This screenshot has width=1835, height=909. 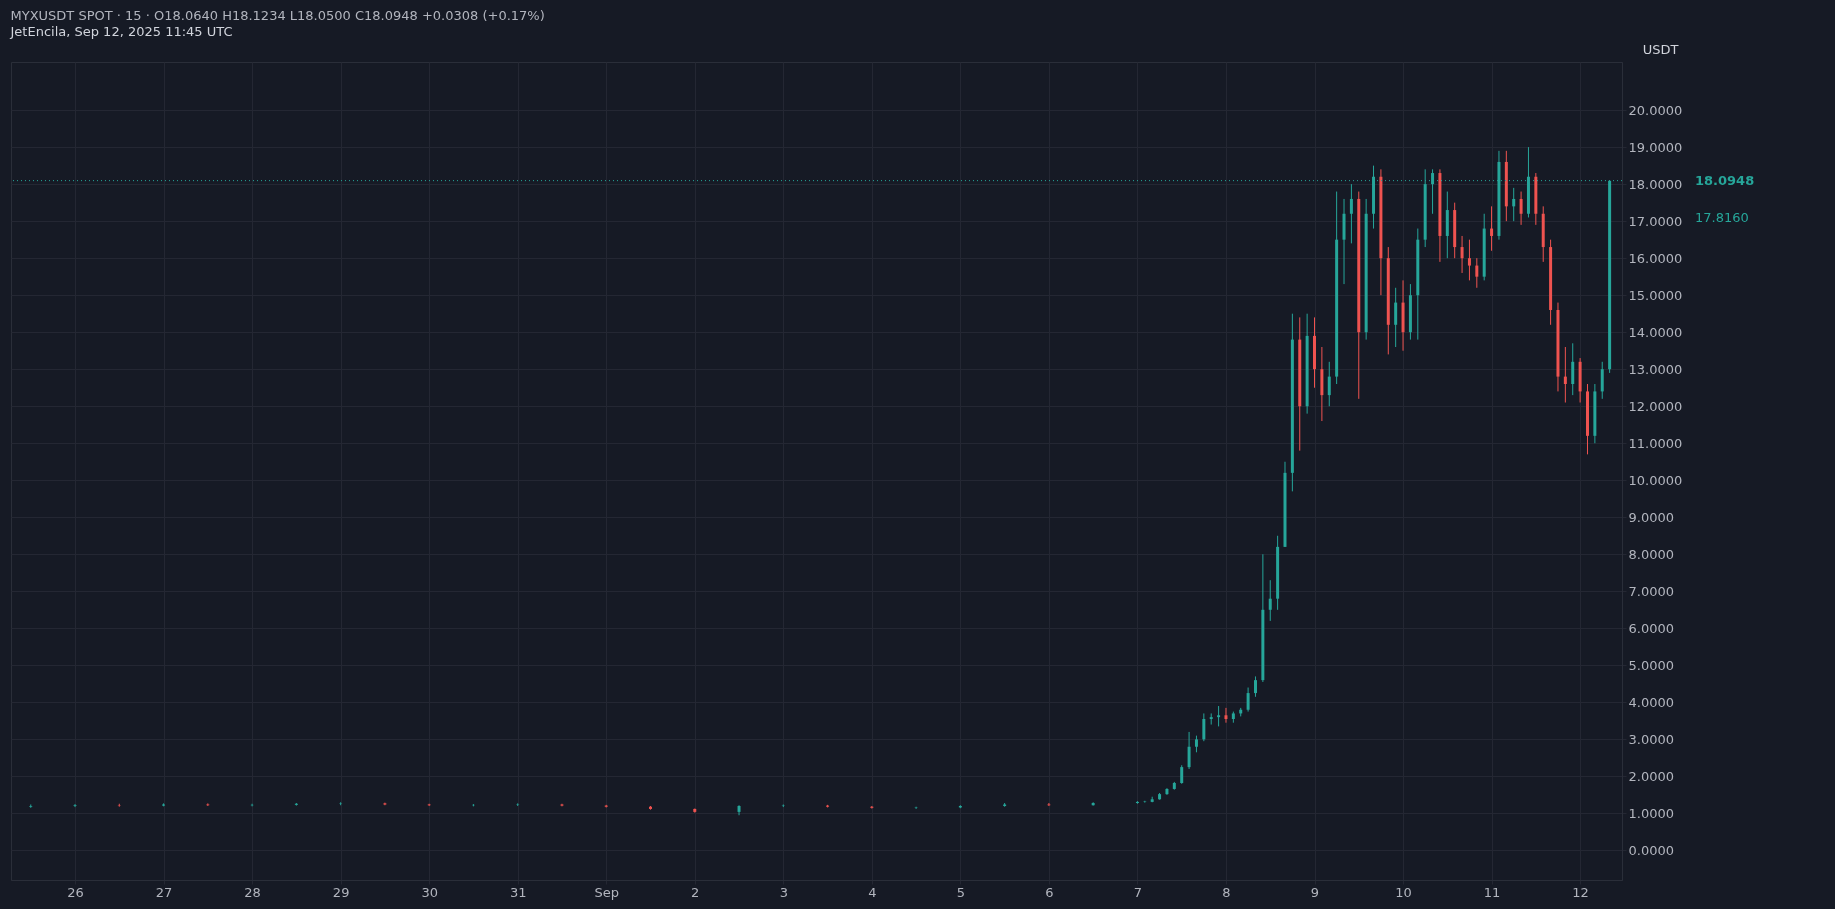 What do you see at coordinates (518, 892) in the screenshot?
I see `x-tick-label: 31` at bounding box center [518, 892].